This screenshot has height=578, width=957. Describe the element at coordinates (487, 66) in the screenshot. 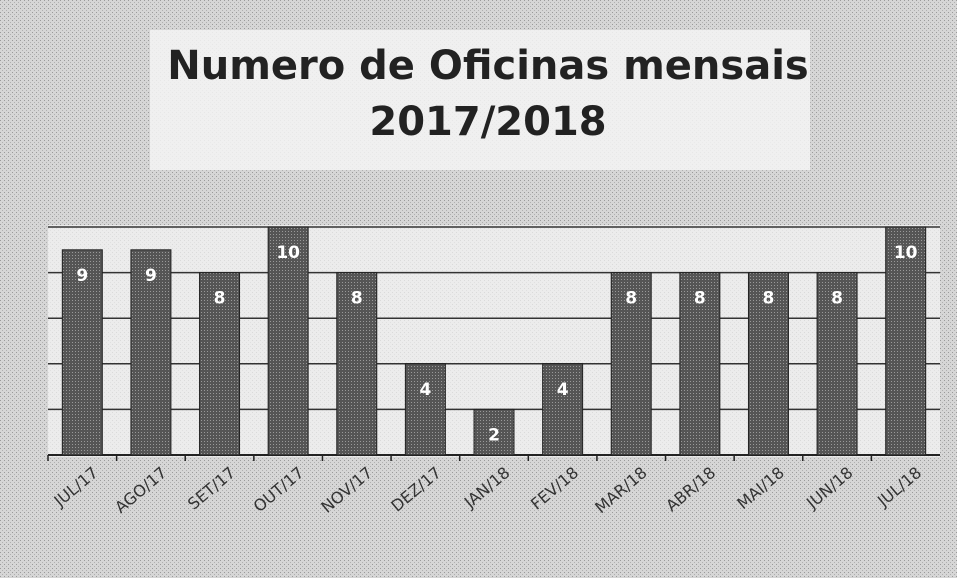

I see `chart-title: Numero de Oficinas mensais` at that location.